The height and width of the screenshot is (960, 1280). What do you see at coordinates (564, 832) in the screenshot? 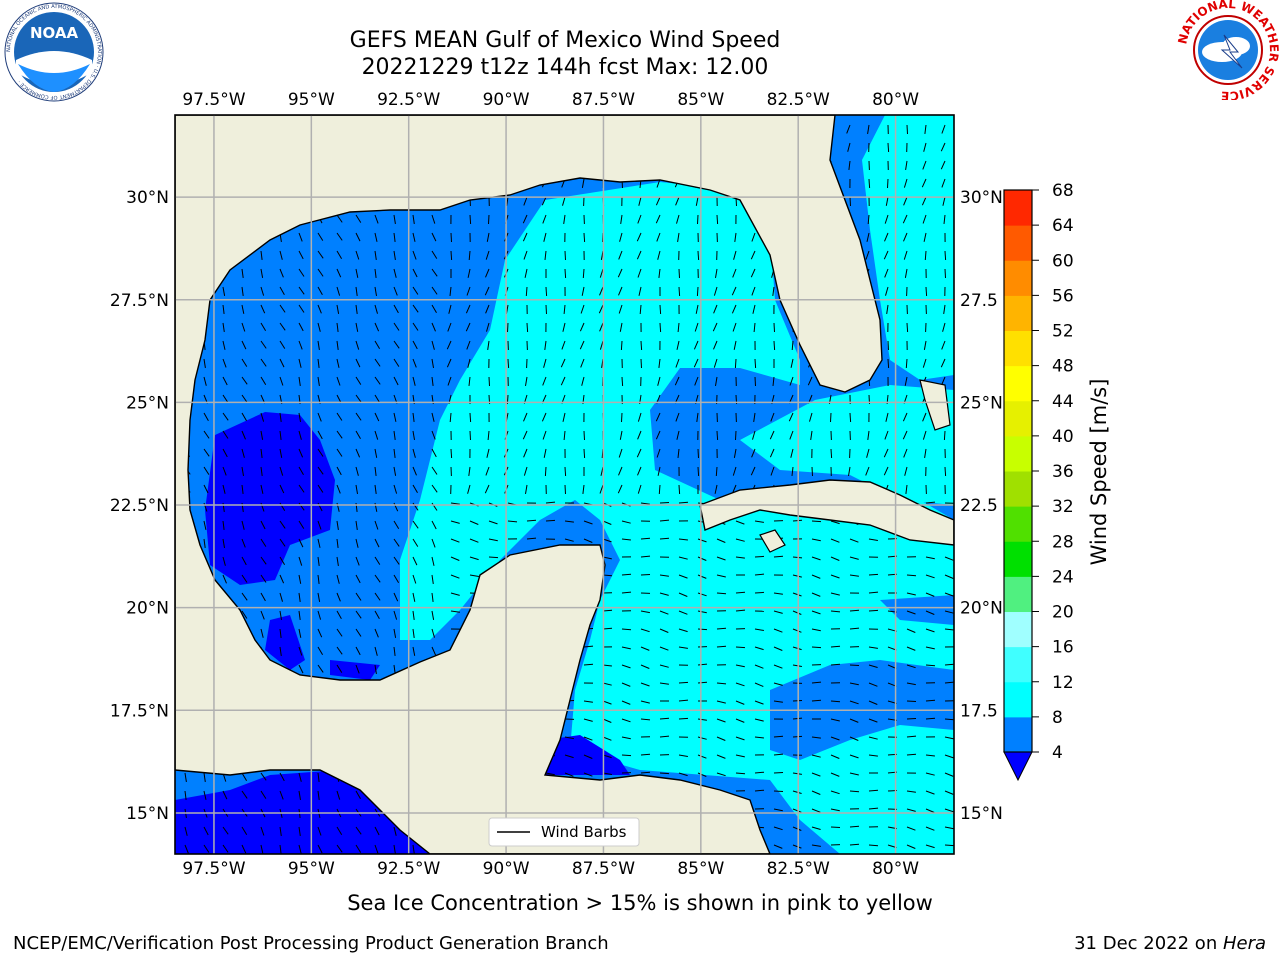
I see `legend: Wind Barbs` at bounding box center [564, 832].